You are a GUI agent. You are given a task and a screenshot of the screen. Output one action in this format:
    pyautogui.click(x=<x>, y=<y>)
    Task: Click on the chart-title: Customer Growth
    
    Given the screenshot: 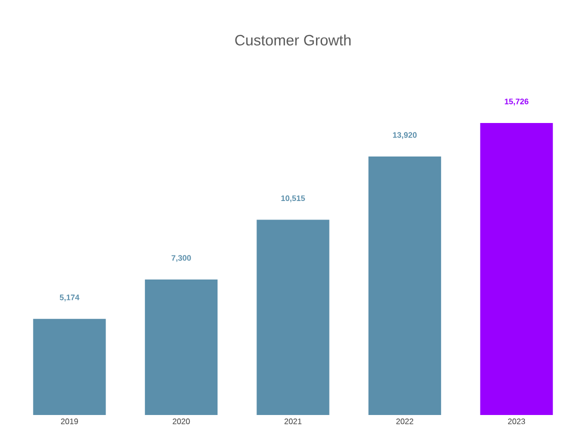 What is the action you would take?
    pyautogui.click(x=293, y=40)
    